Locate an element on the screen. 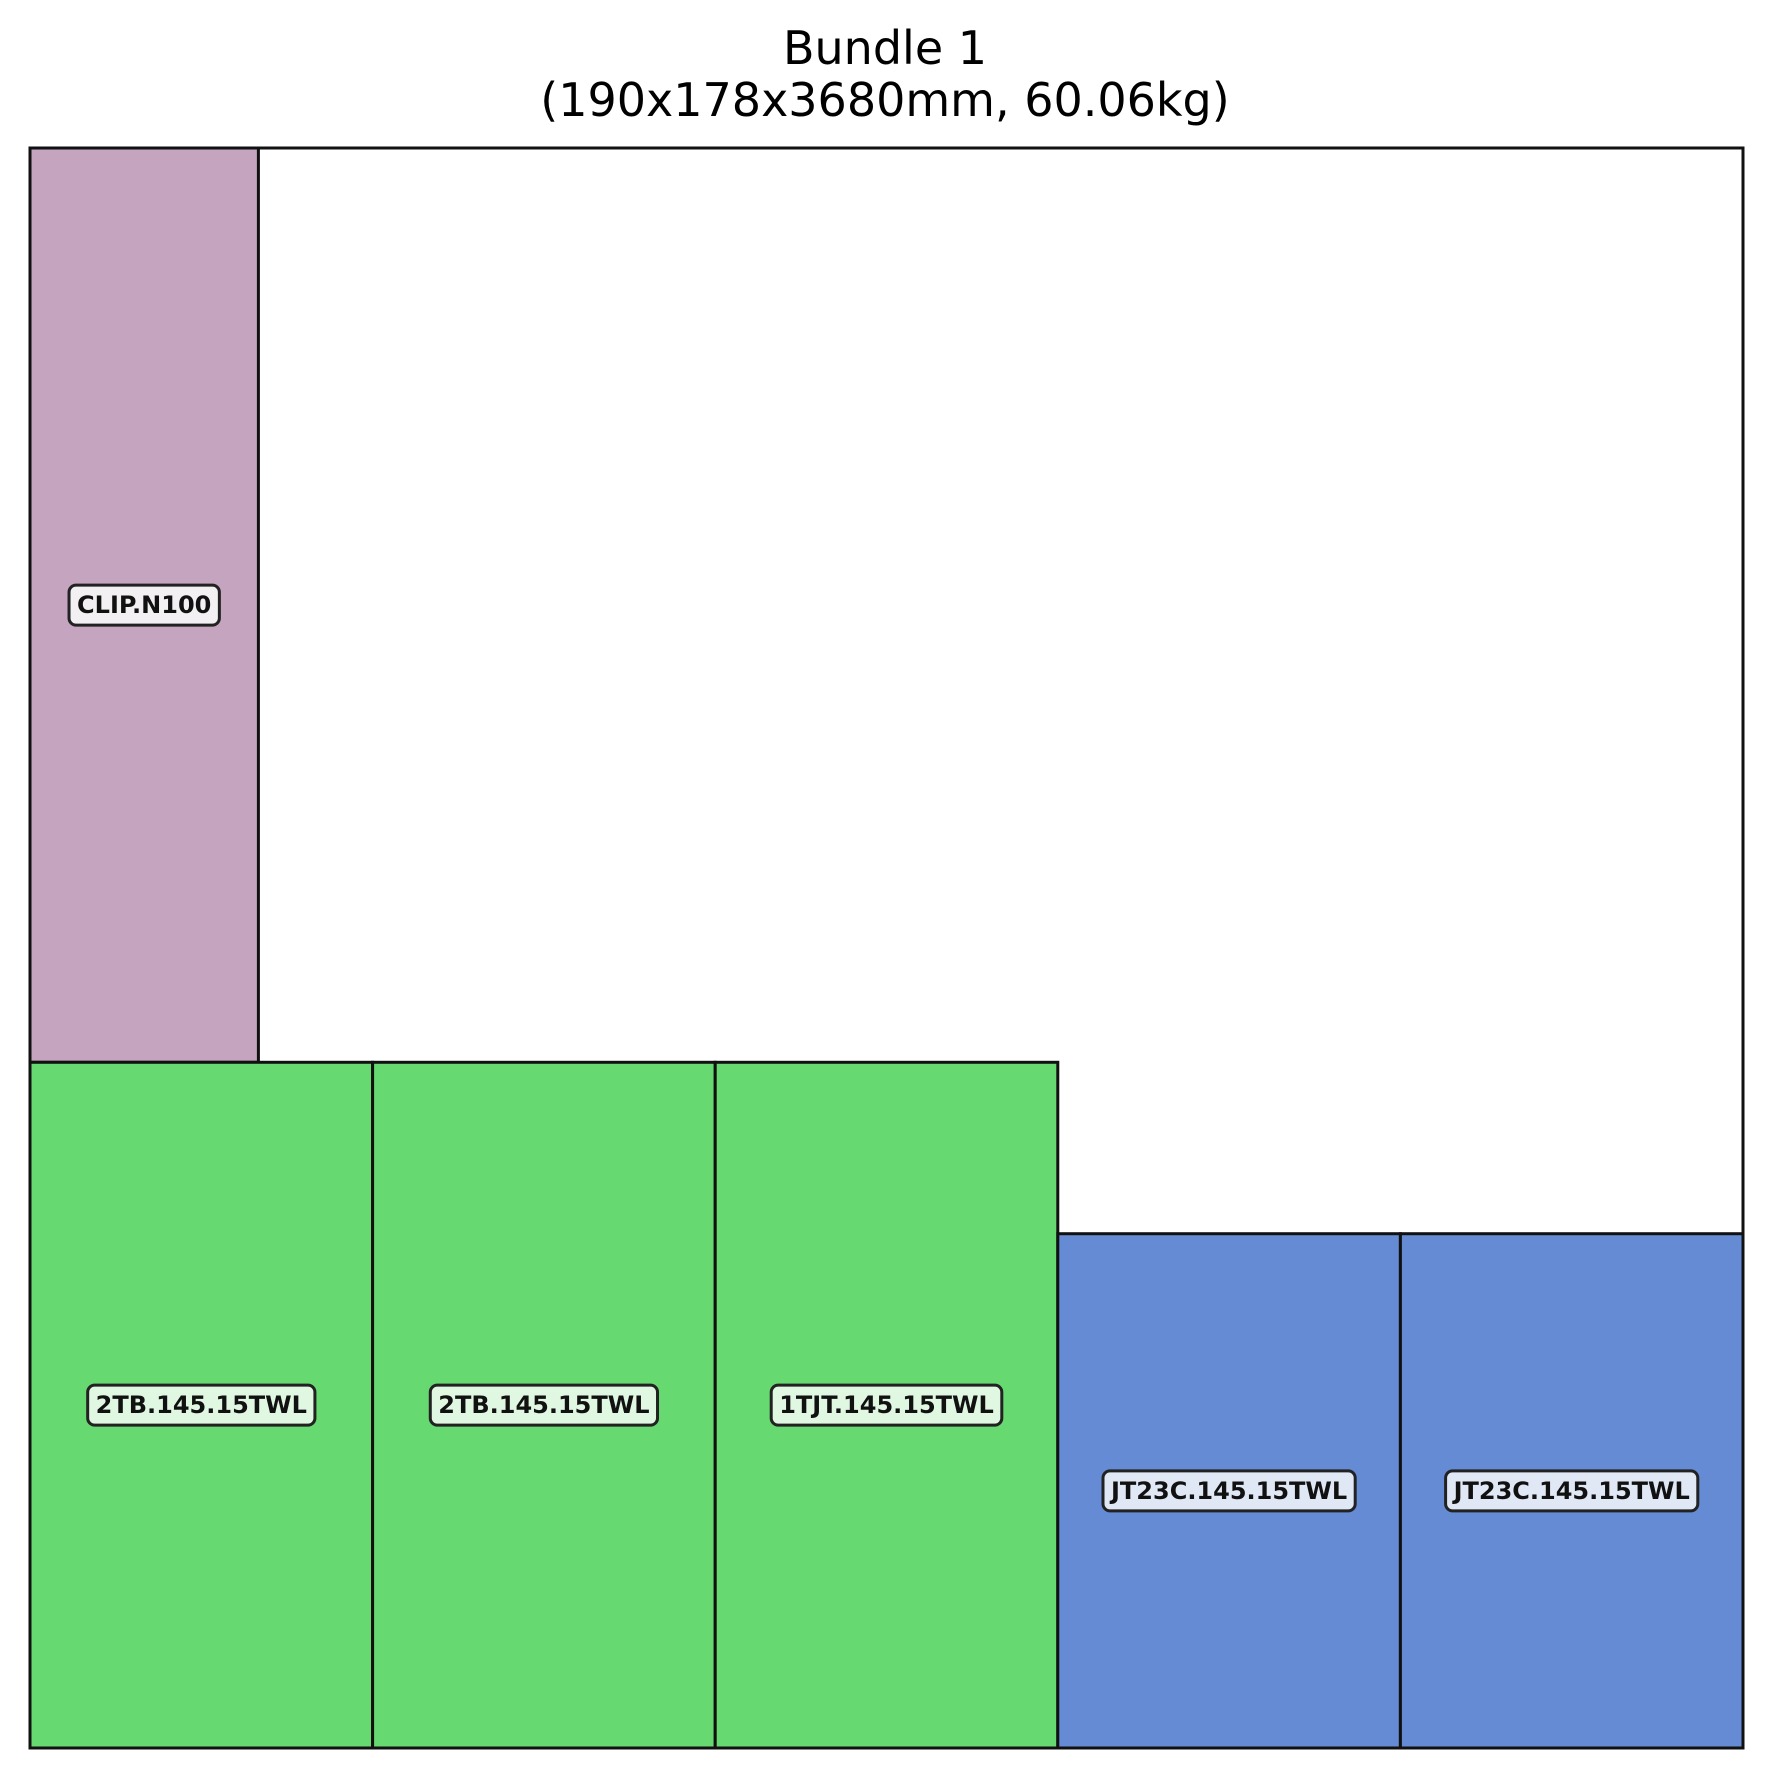  title-line-1: Bundle 1 is located at coordinates (885, 48).